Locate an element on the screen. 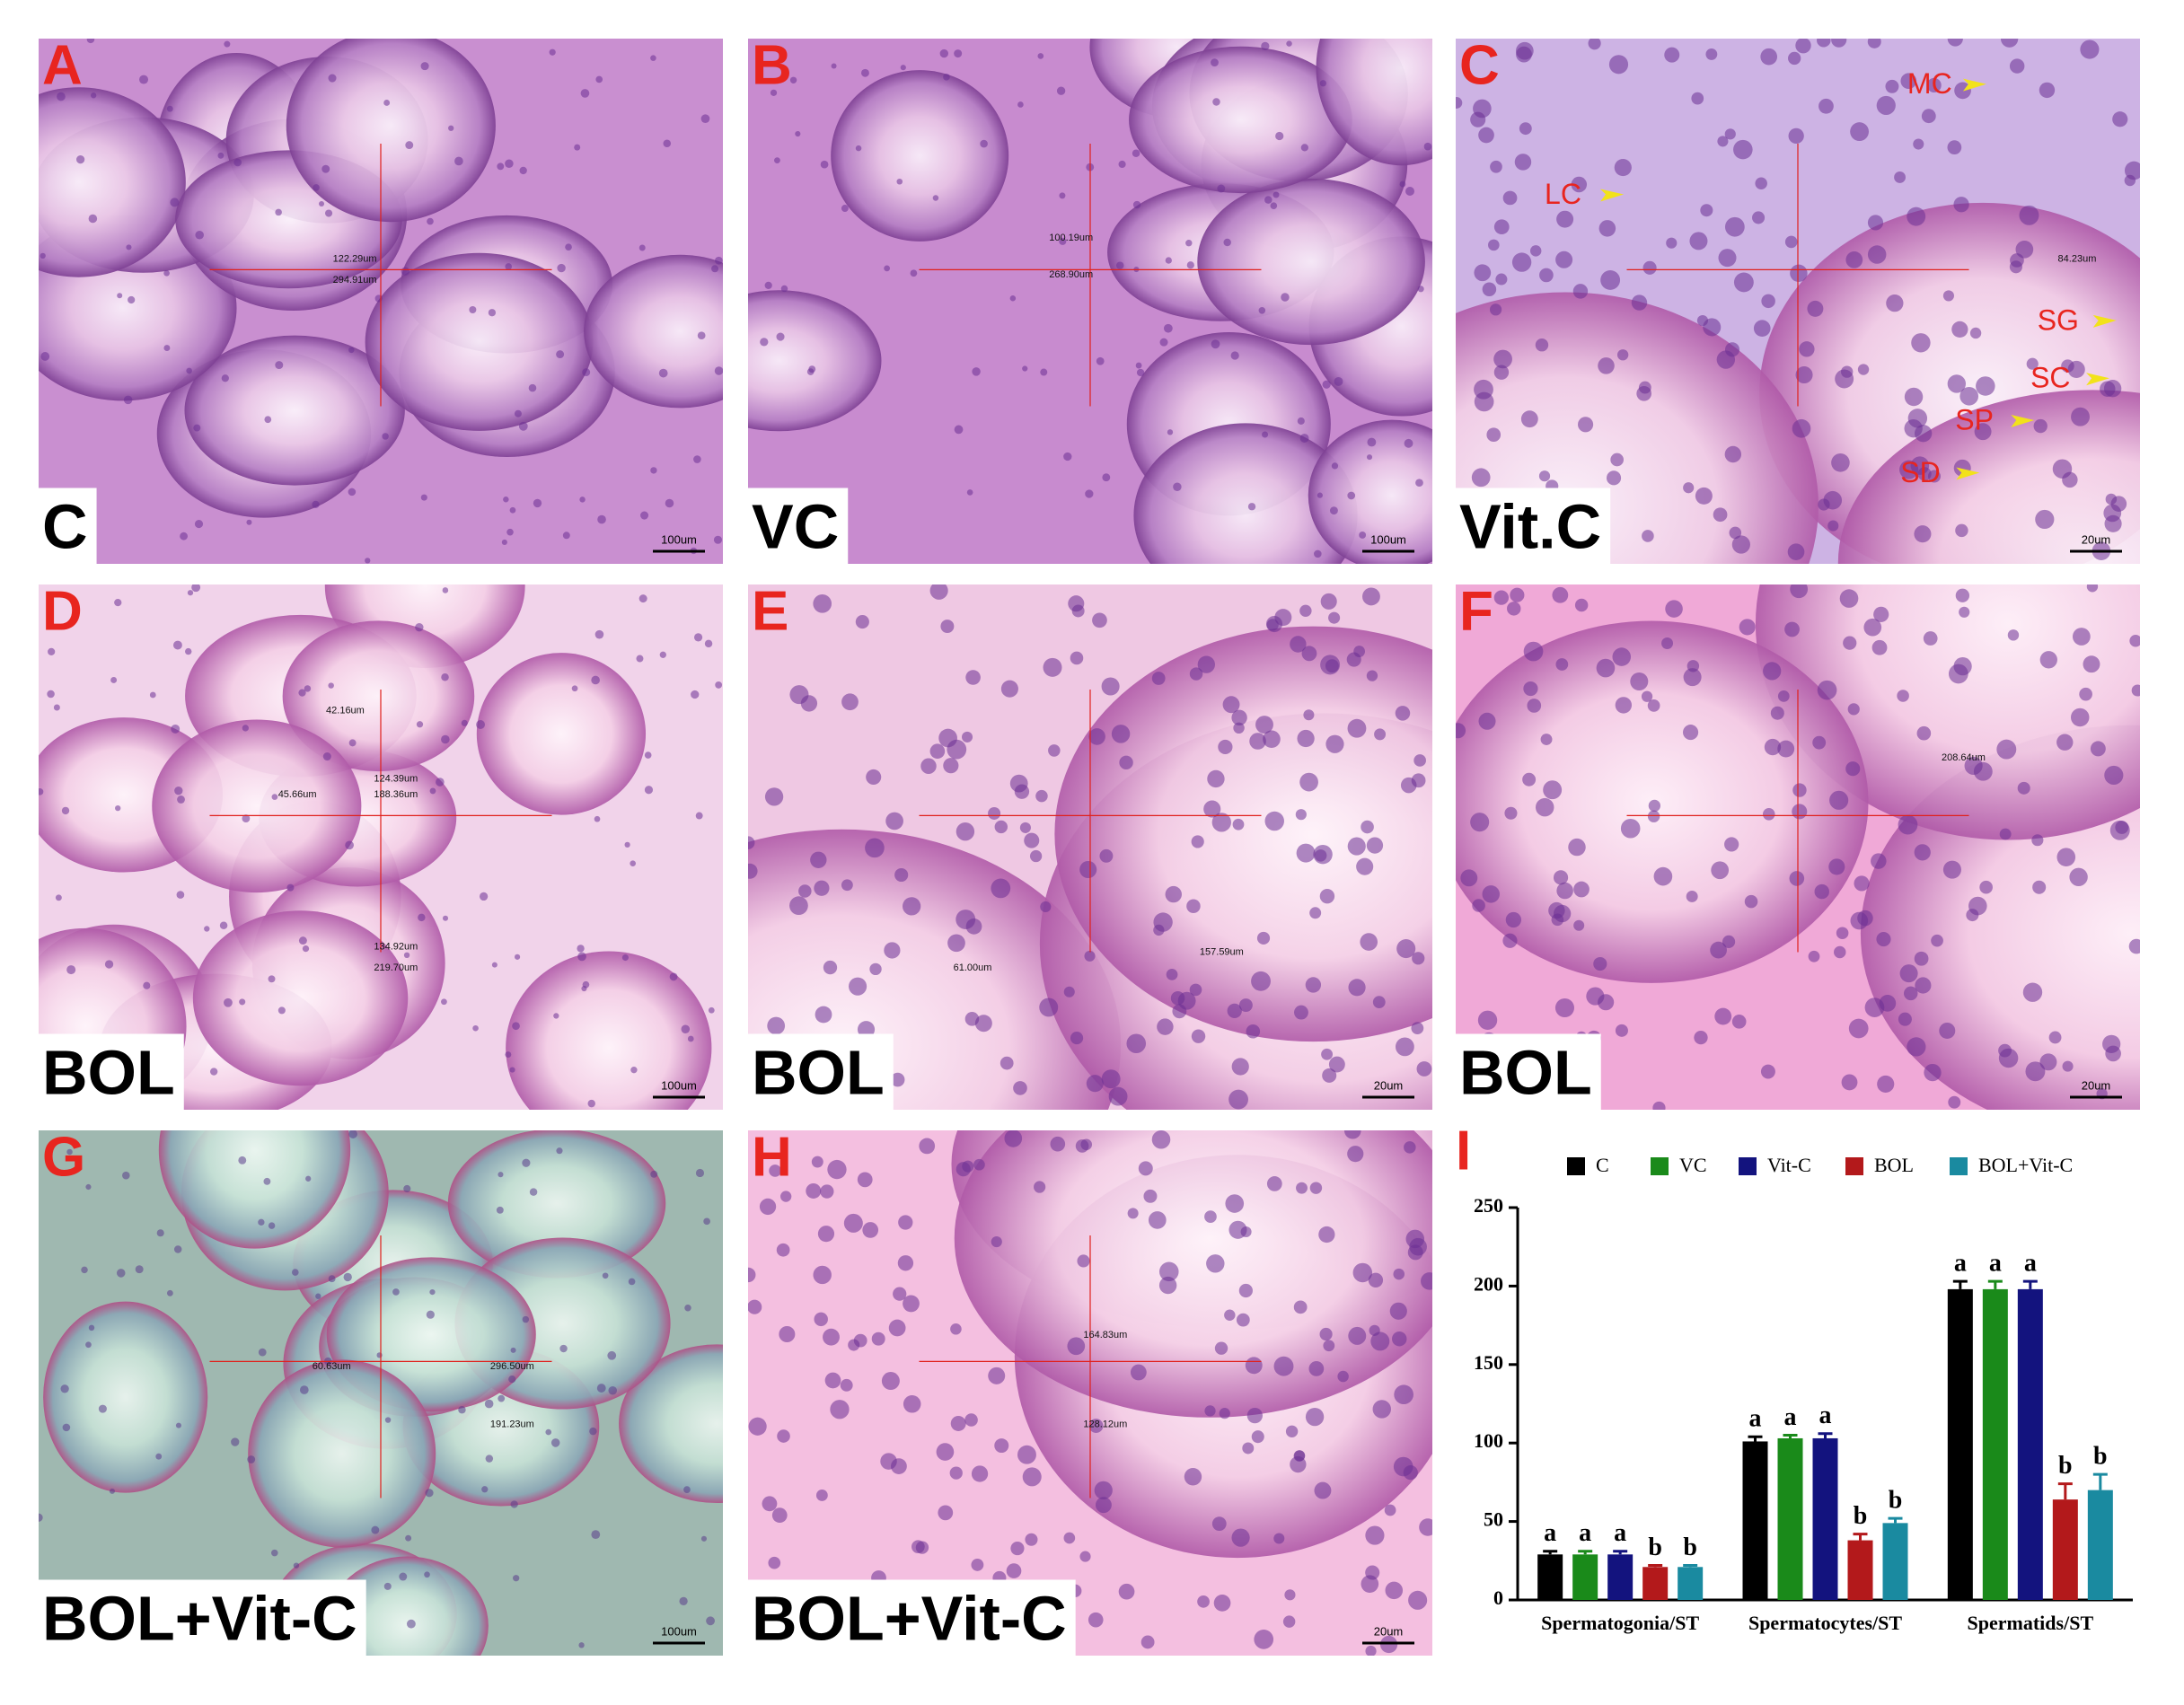  y-tick-label: 50 is located at coordinates (1493, 1519).